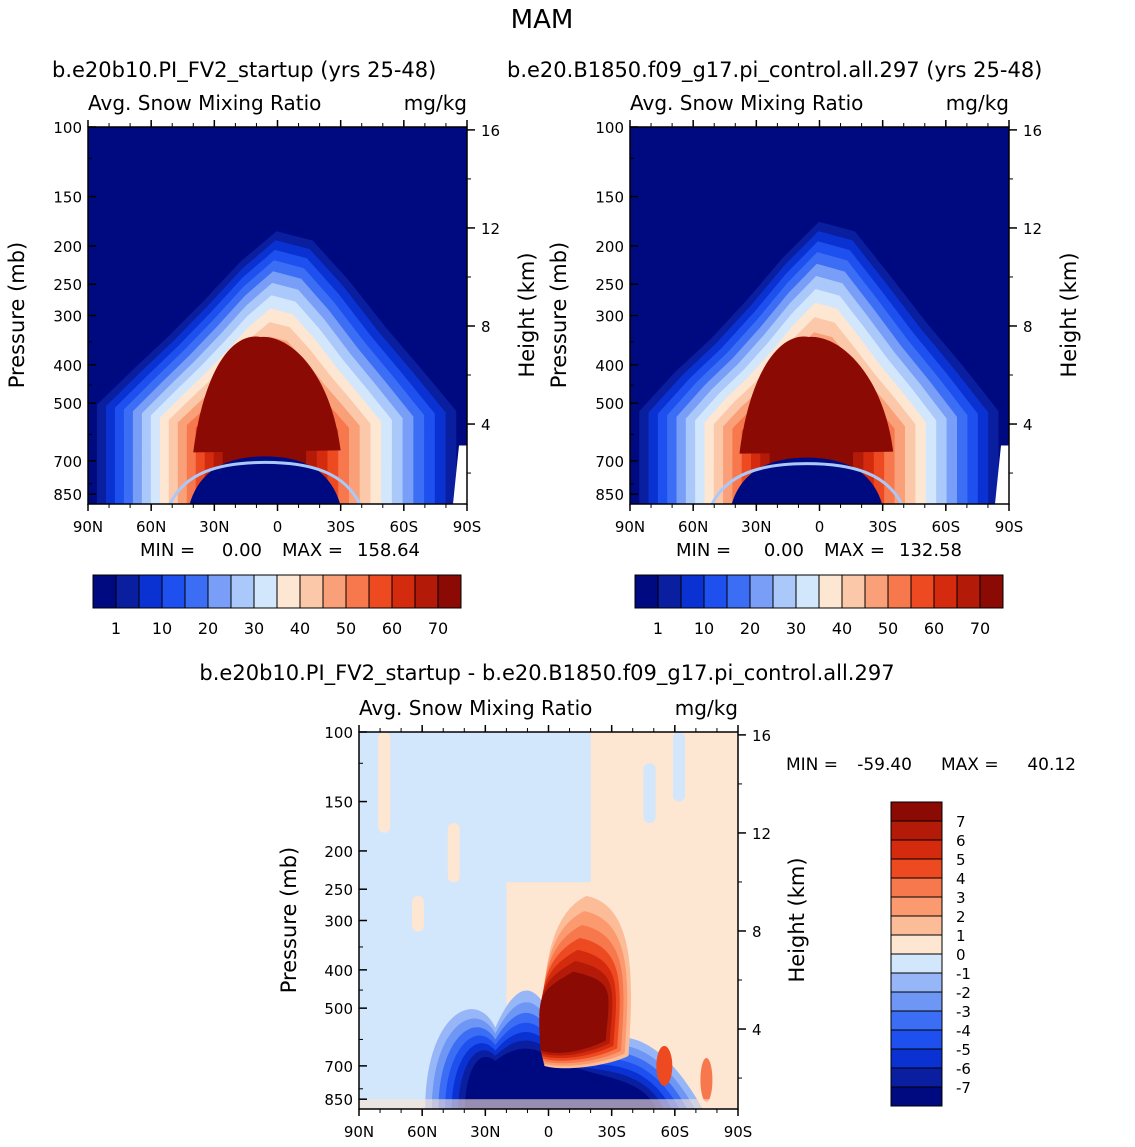 The image size is (1135, 1147). What do you see at coordinates (388, 550) in the screenshot?
I see `left-max-value: 158.64` at bounding box center [388, 550].